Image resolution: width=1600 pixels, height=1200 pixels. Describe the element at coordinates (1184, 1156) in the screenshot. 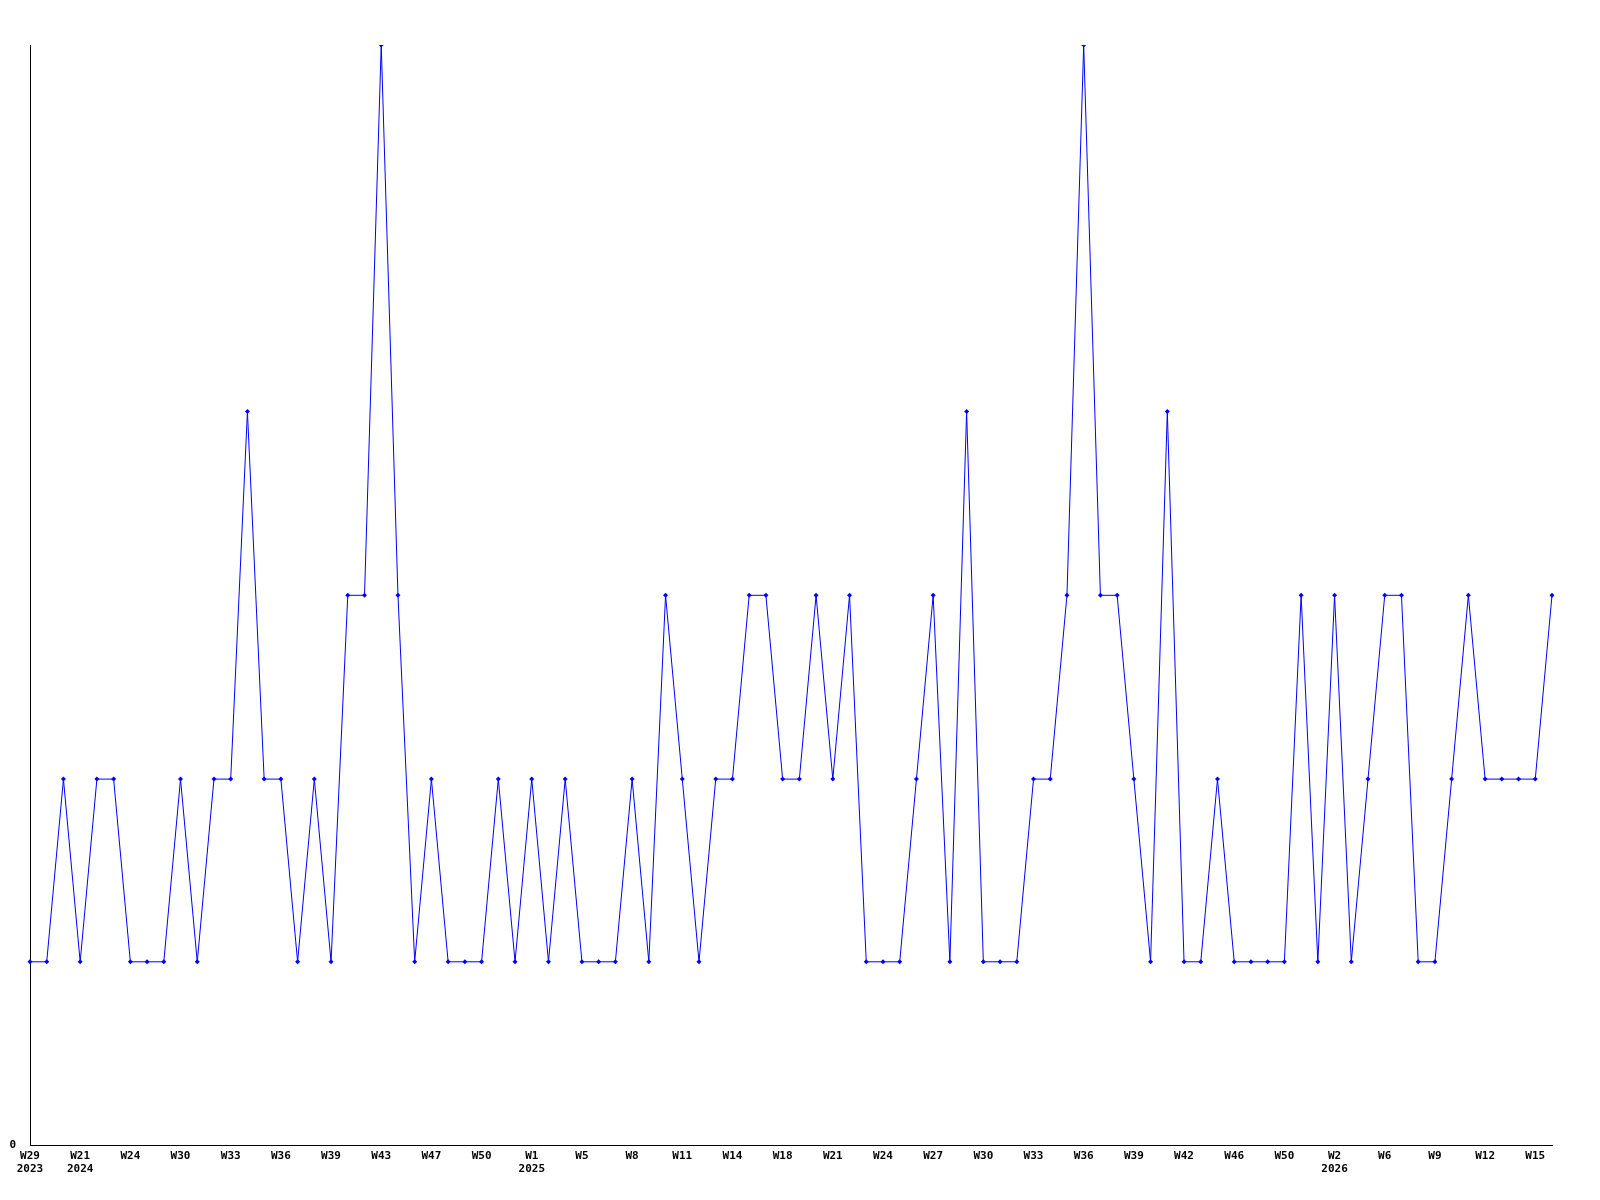

I see `x-tick-label: W42` at that location.